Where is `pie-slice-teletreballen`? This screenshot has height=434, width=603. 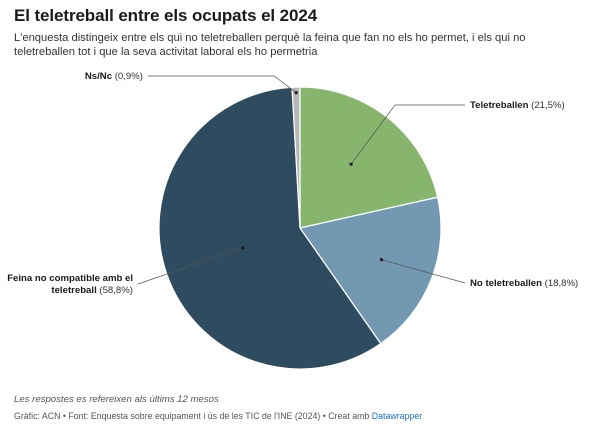 pie-slice-teletreballen is located at coordinates (369, 157).